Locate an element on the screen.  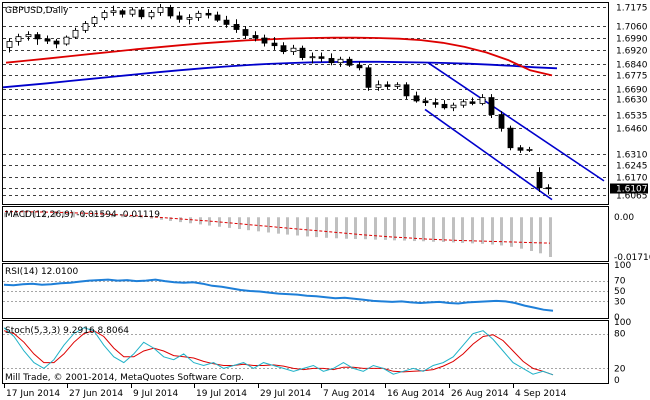
time-tick-label: 7 Aug 2014 is located at coordinates (349, 394).